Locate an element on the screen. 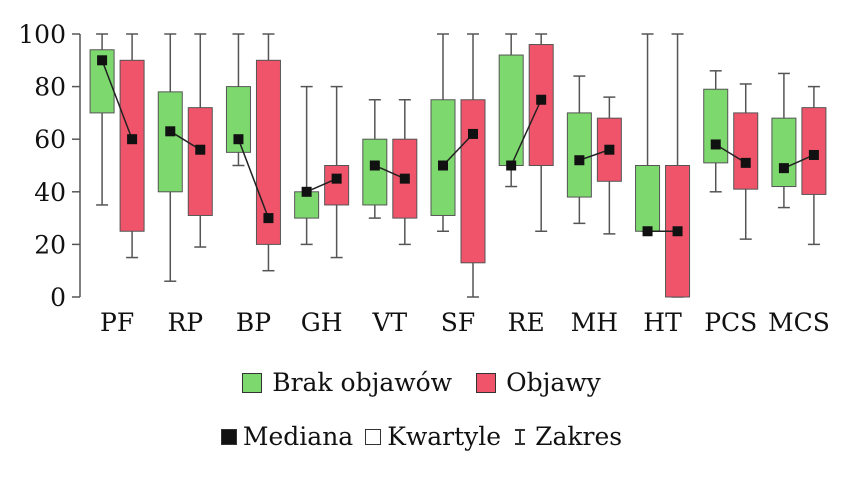 The width and height of the screenshot is (843, 483). box-brak-objawow-pcs is located at coordinates (716, 126).